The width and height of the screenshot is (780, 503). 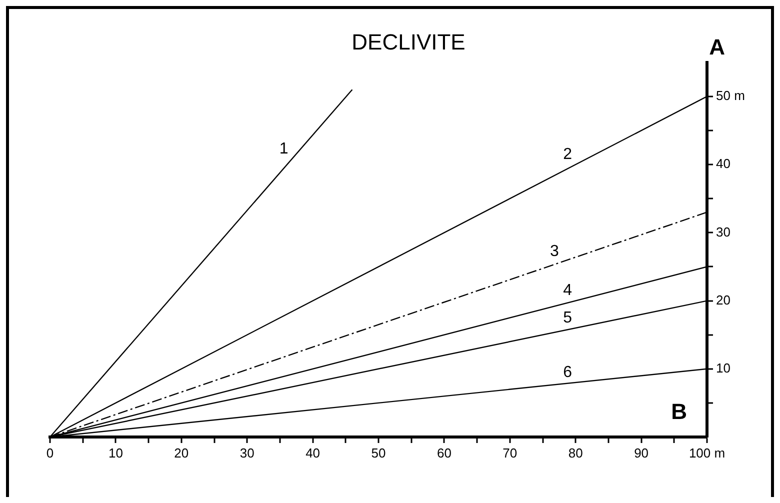 What do you see at coordinates (707, 452) in the screenshot?
I see `x-tick-label: 100 m` at bounding box center [707, 452].